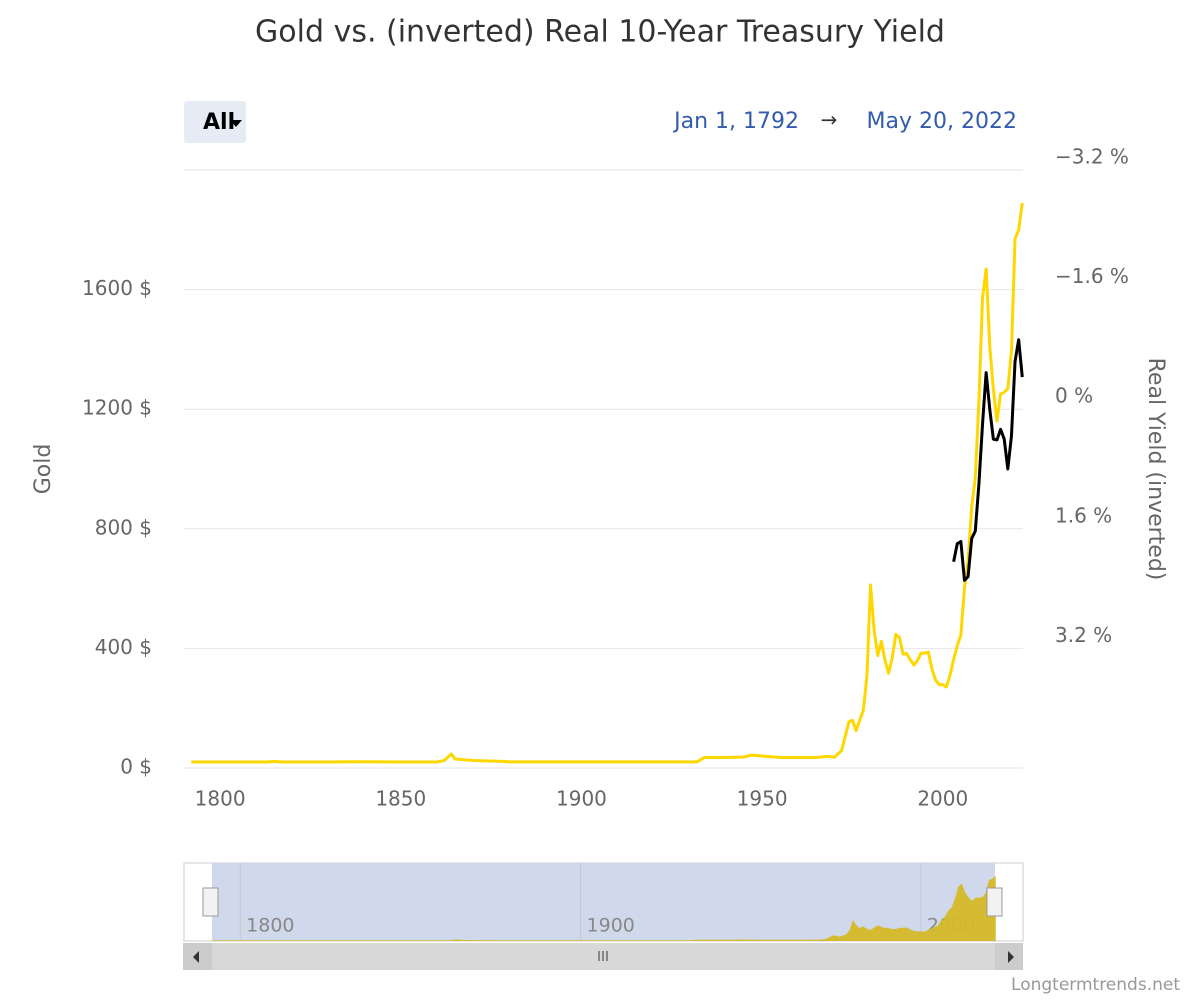  What do you see at coordinates (611, 926) in the screenshot?
I see `navigator-tick-label: 1900` at bounding box center [611, 926].